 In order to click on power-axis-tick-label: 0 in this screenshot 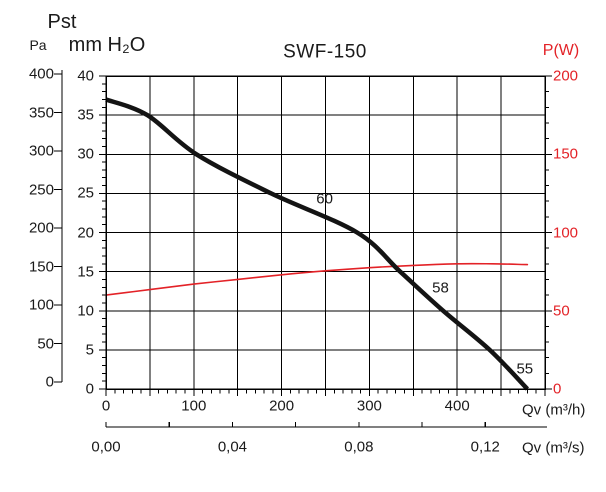, I will do `click(557, 389)`.